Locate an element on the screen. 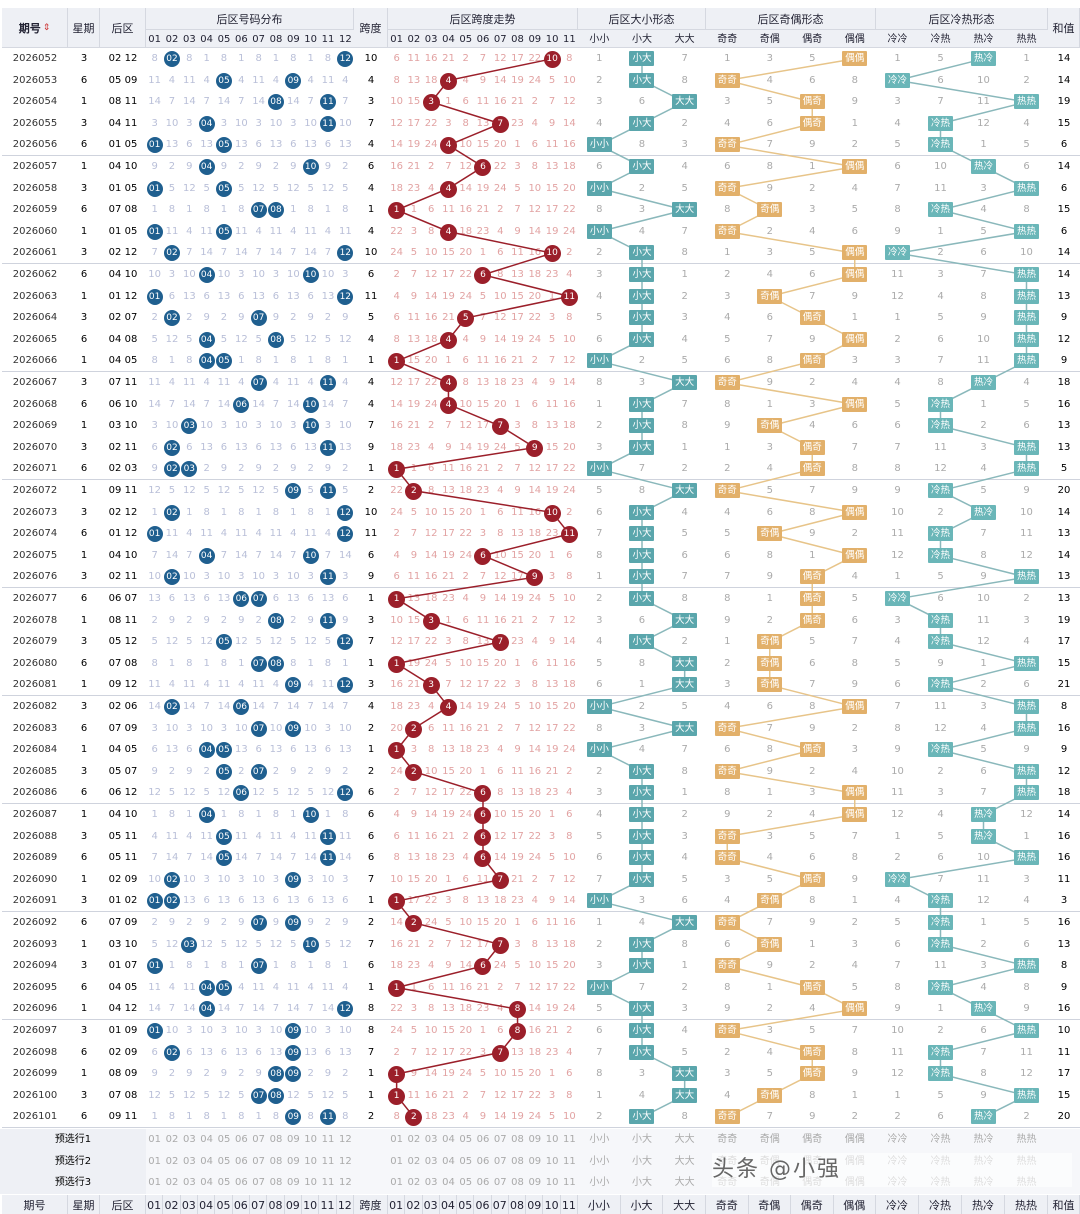 This screenshot has width=1080, height=1214. predict-odd-cell: 奇奇 is located at coordinates (727, 1140).